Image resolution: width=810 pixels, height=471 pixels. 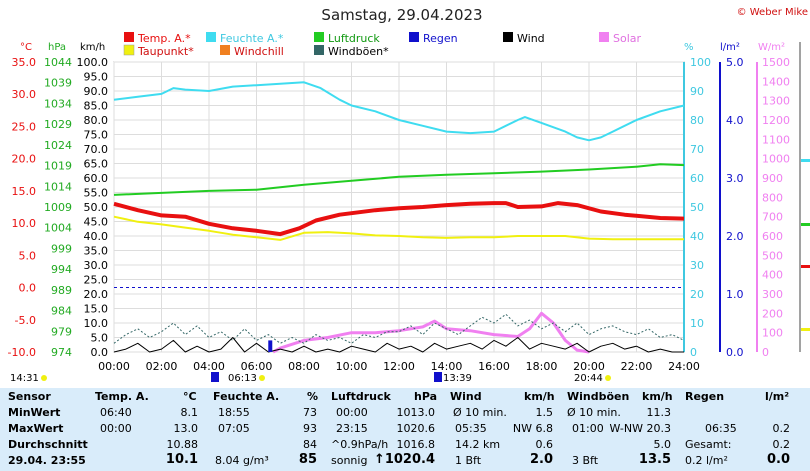 What do you see at coordinates (508, 37) in the screenshot?
I see `legend-swatch-wind` at bounding box center [508, 37].